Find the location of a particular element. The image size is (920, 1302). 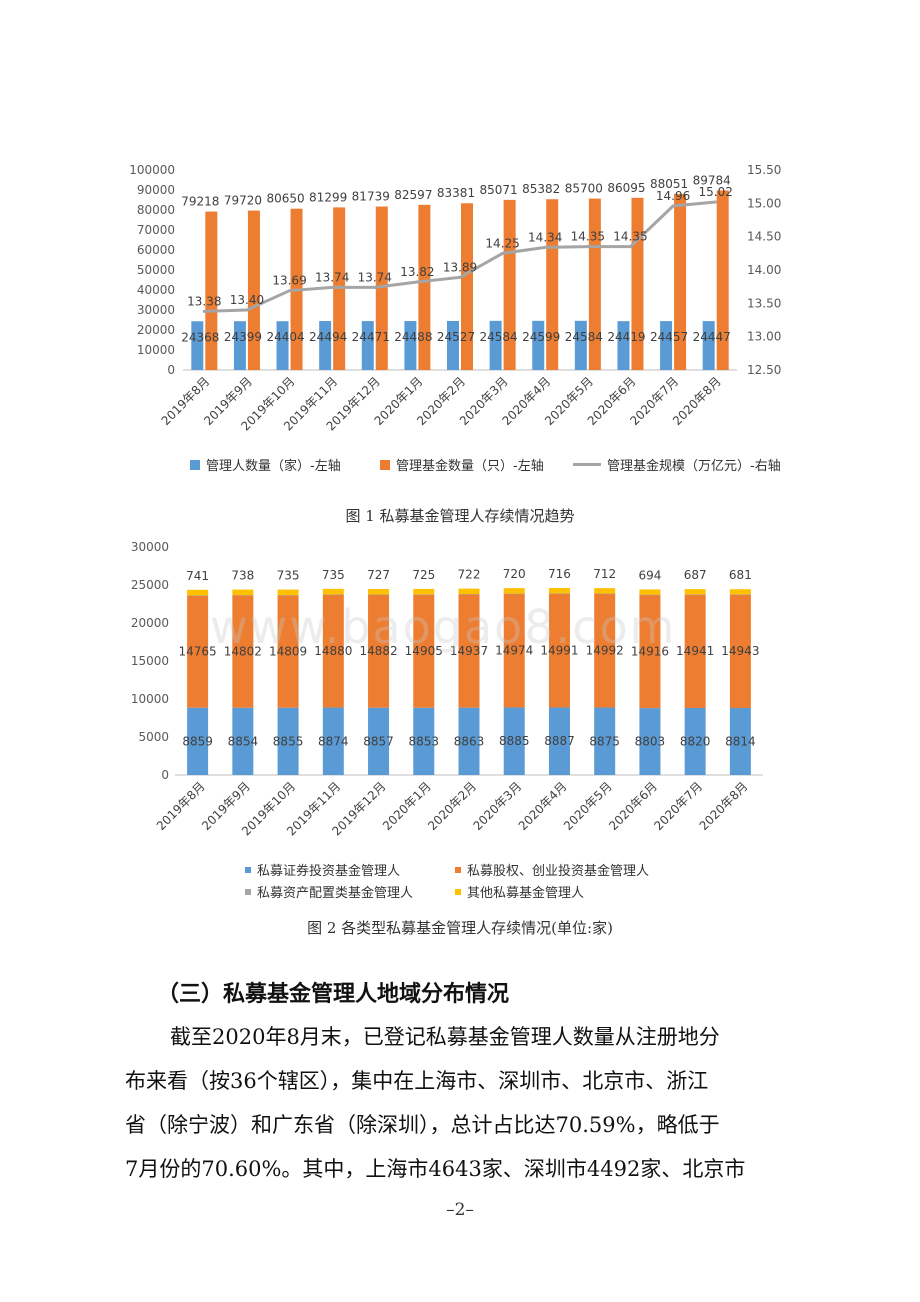

data-label-equity: 14905 is located at coordinates (424, 651).